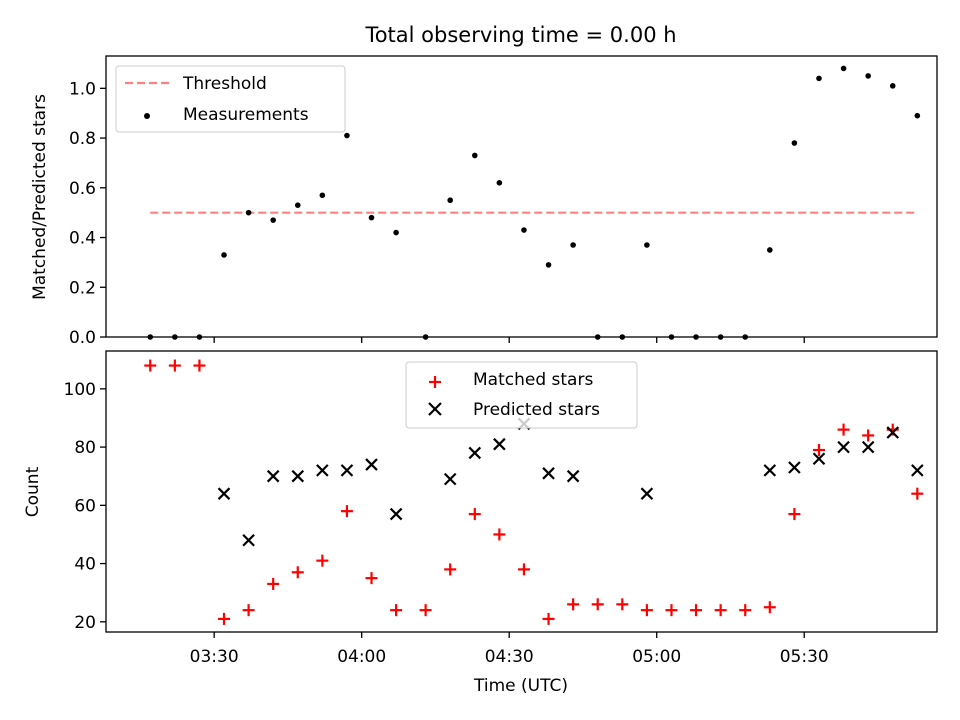  I want to click on legend-predicted-stars-label: Predicted stars, so click(536, 410).